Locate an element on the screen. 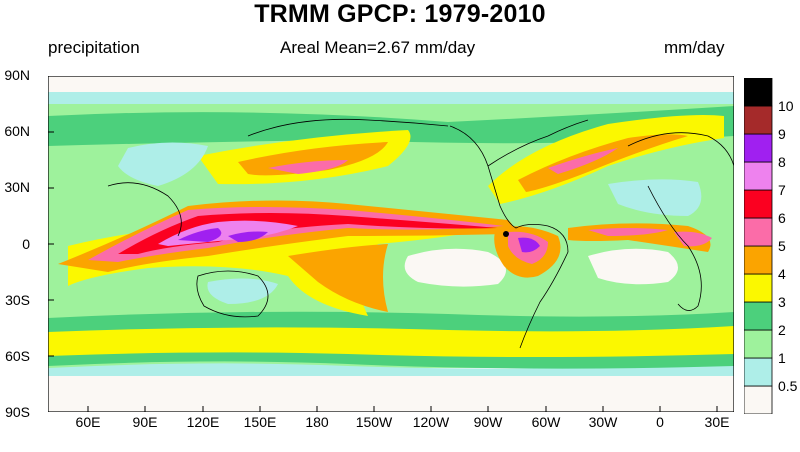 The image size is (800, 452). colorbar-label-2: 2 is located at coordinates (782, 330).